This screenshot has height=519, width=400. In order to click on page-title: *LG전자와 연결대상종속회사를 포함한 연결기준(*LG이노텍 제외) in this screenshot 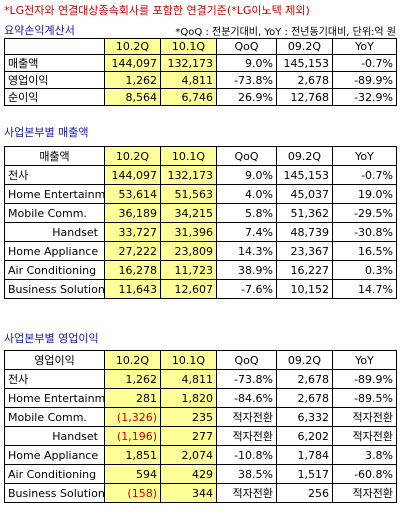, I will do `click(157, 10)`.